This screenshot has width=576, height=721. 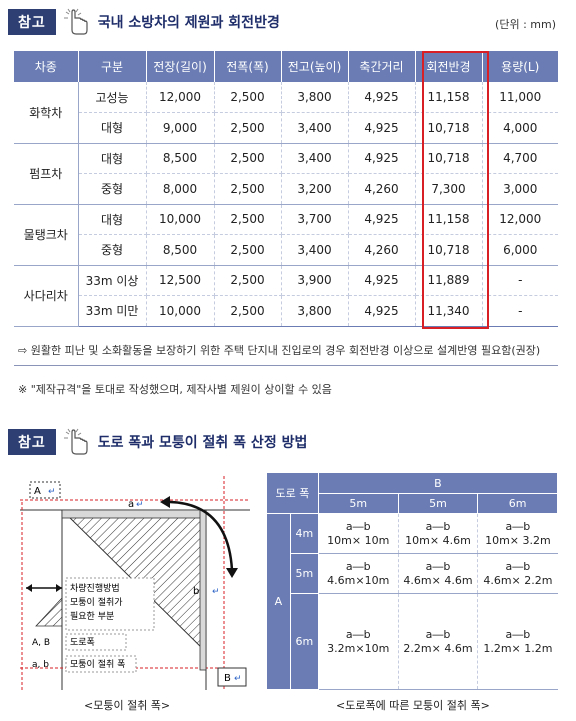 I want to click on cell-type: 고성능, so click(x=112, y=97).